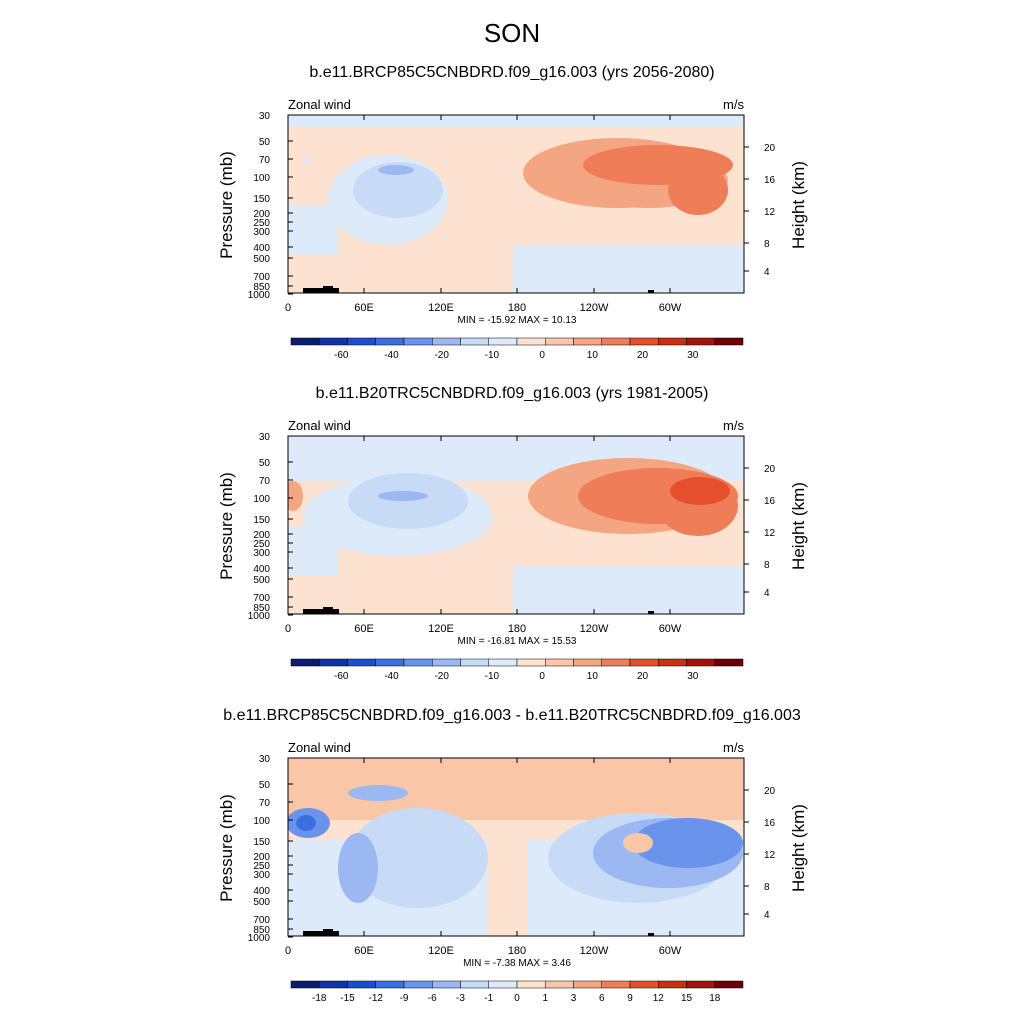 The height and width of the screenshot is (1033, 1024). What do you see at coordinates (770, 148) in the screenshot?
I see `y-right-tick-label: 20` at bounding box center [770, 148].